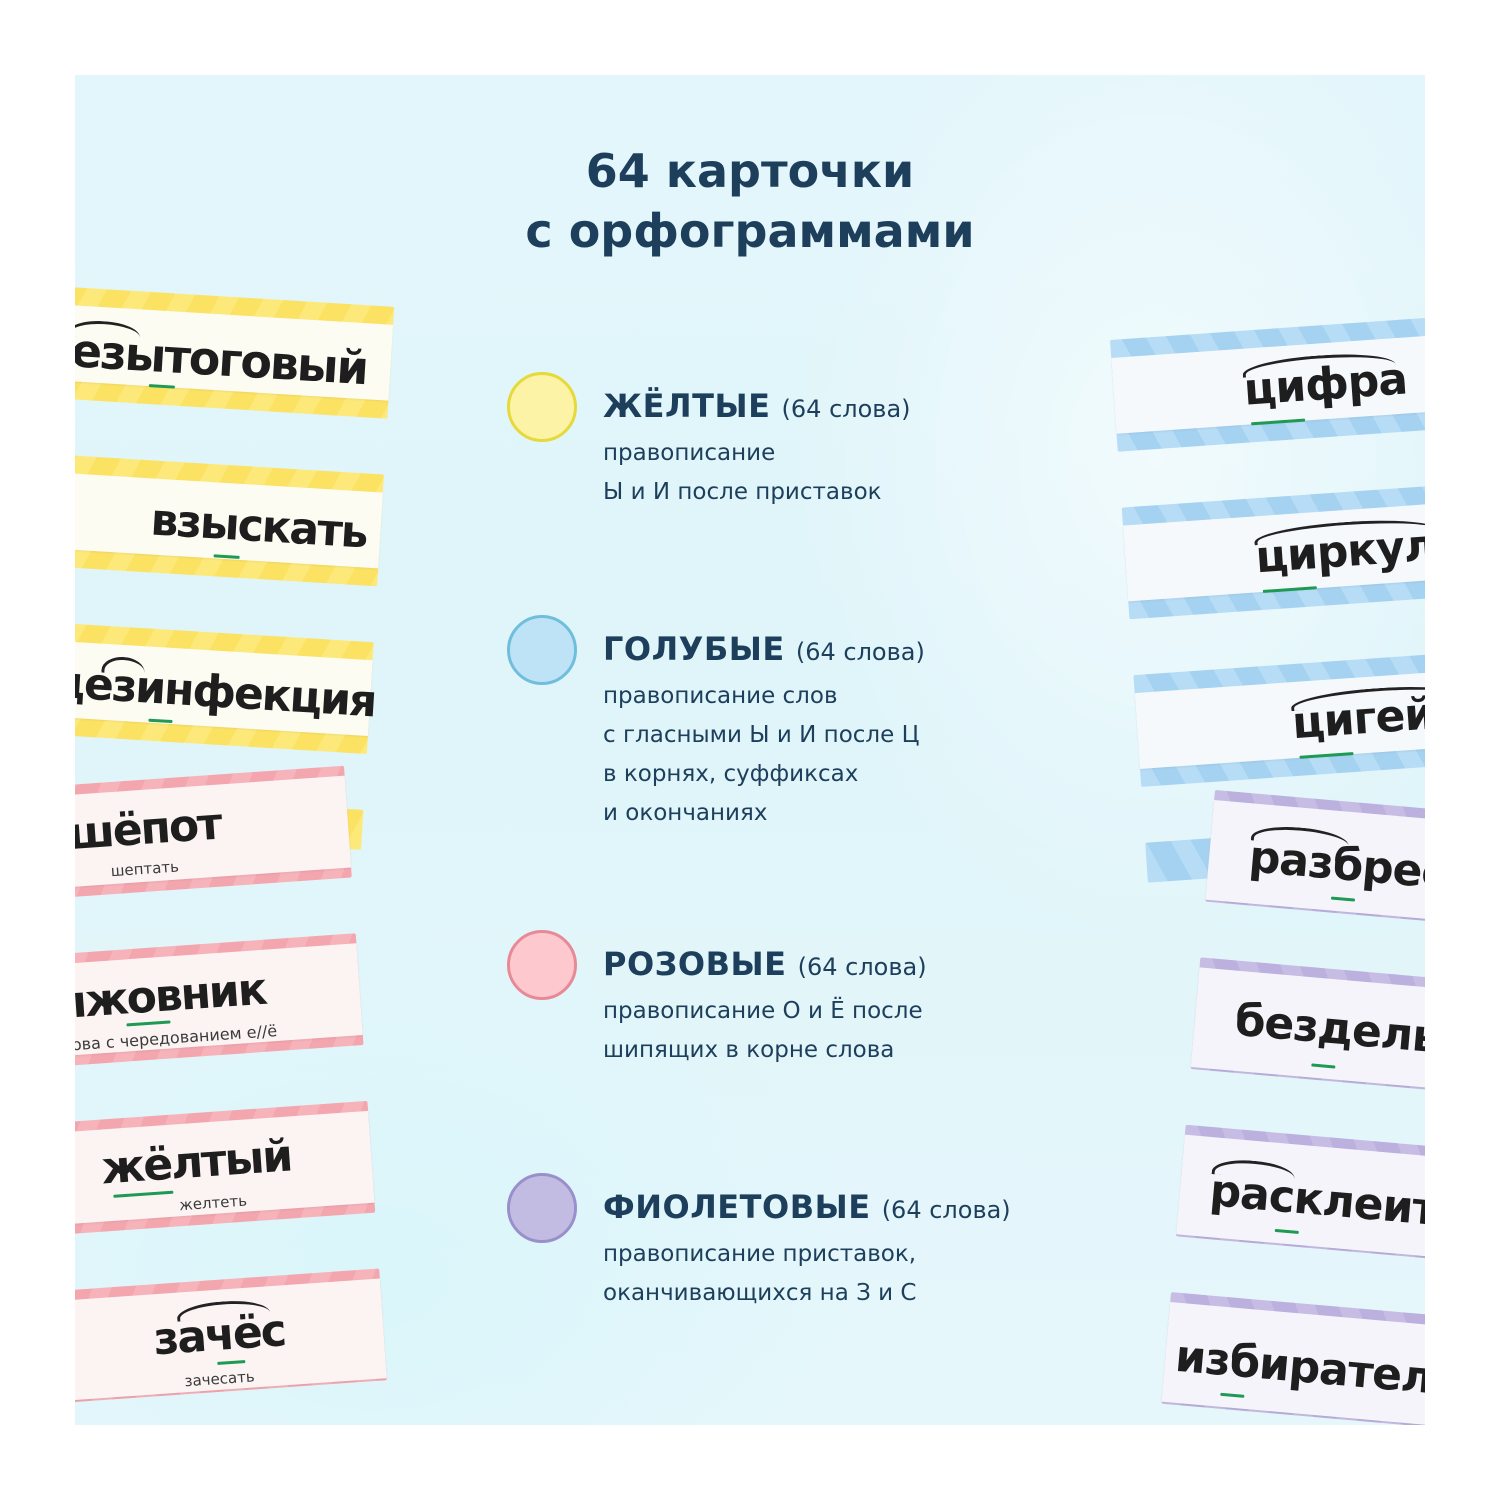 This screenshot has width=1500, height=1500. What do you see at coordinates (761, 735) in the screenshot?
I see `legend-desc-line: с гласными Ы и И после Ц` at bounding box center [761, 735].